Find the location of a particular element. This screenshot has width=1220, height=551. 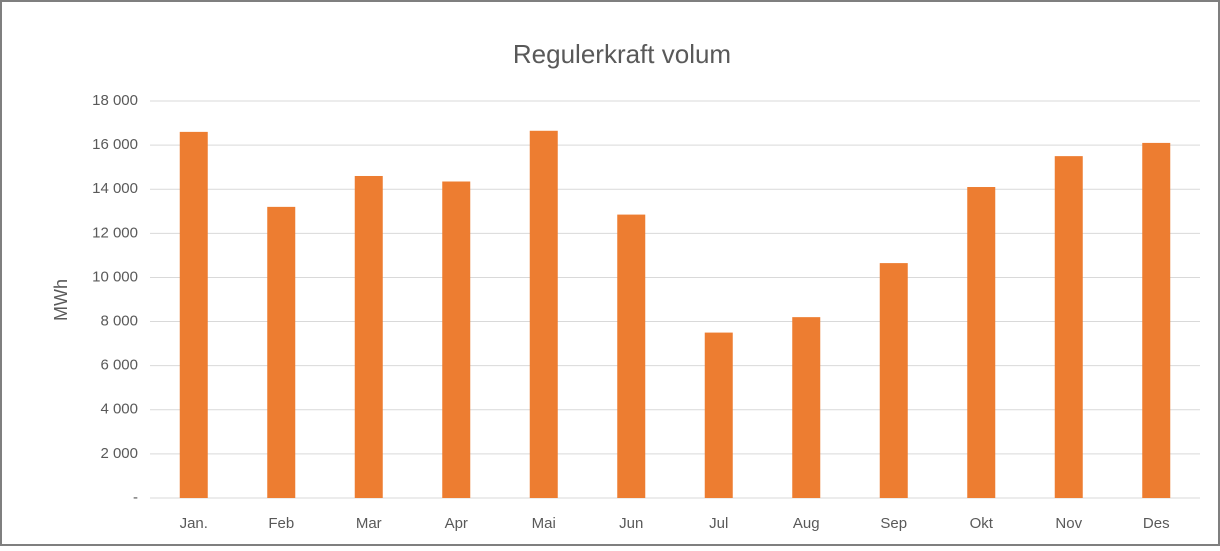

y-tick-label: 16 000 is located at coordinates (115, 144).